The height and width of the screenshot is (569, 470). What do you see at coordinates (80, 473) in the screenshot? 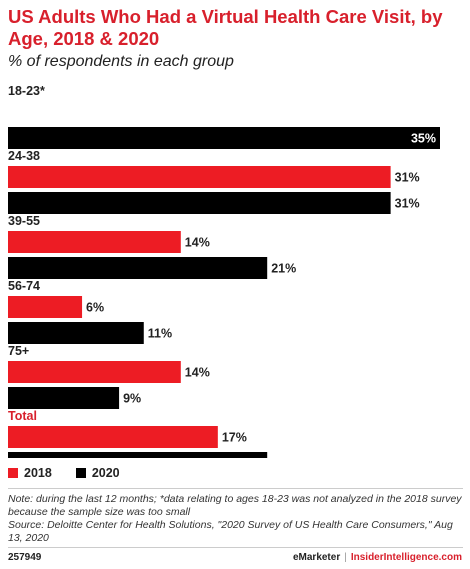
I see `legend-swatch-2020` at bounding box center [80, 473].